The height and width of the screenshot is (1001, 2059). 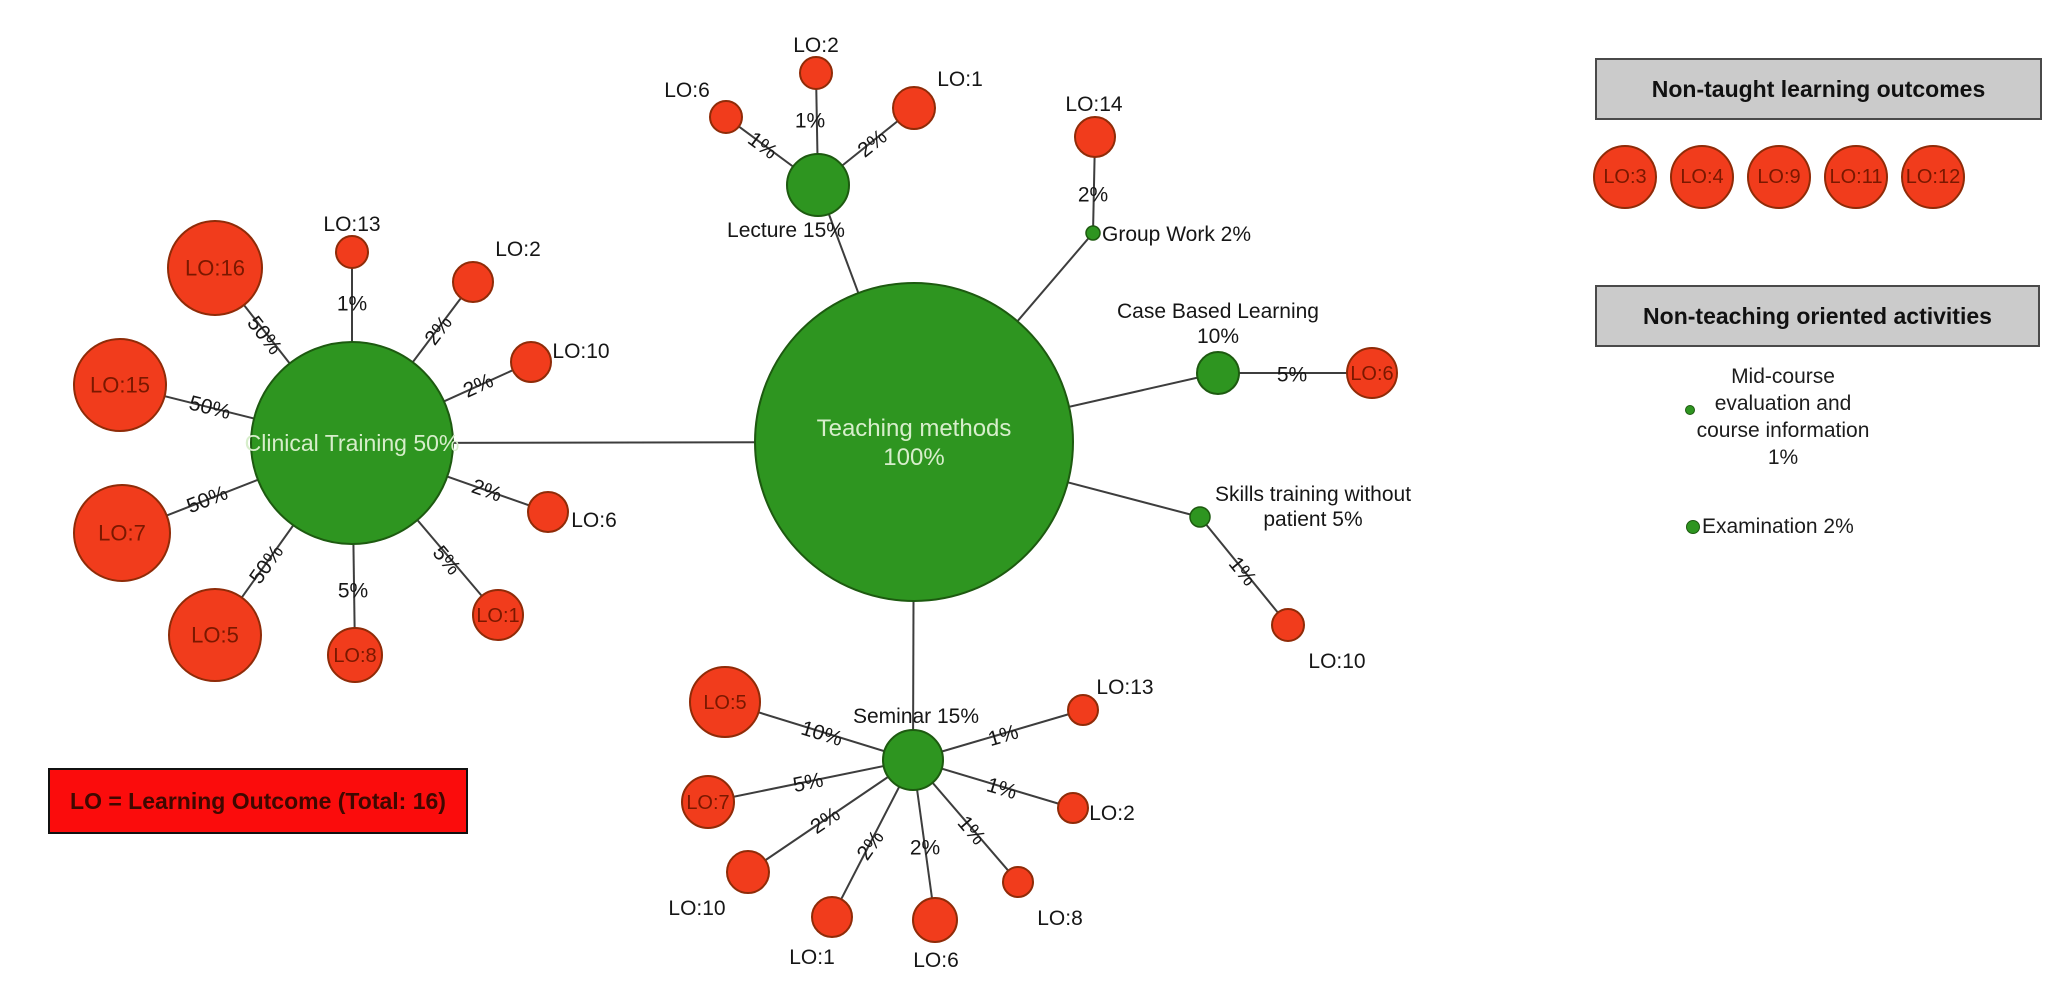 I want to click on examination-dot-icon, so click(x=1693, y=527).